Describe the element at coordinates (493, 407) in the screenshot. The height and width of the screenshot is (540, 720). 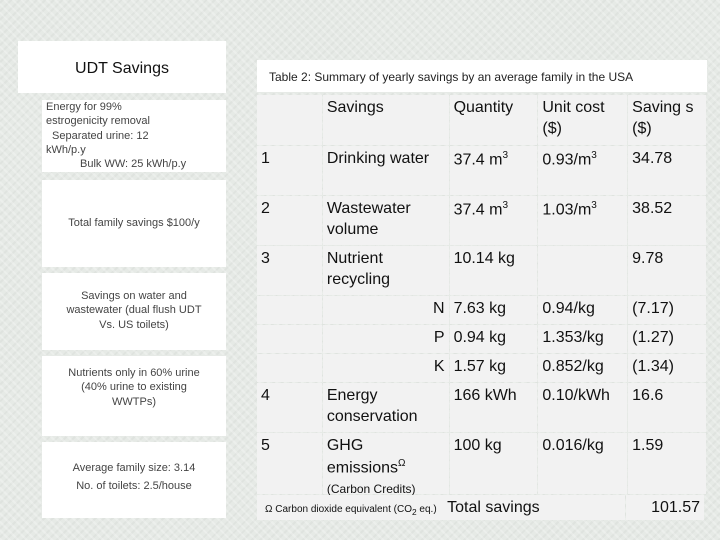
I see `row-quantity: 166 kWh` at that location.